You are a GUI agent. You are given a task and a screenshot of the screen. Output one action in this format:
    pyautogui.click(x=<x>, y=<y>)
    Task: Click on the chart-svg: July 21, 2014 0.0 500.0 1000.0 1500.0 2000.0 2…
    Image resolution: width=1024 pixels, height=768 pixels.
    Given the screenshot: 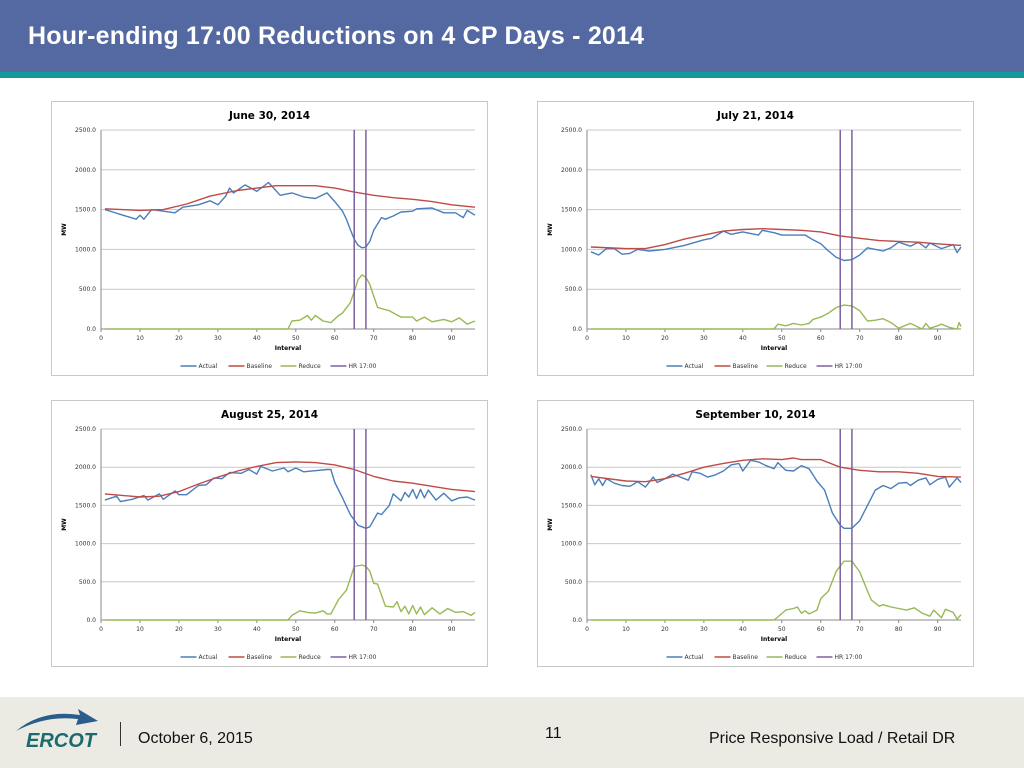 What is the action you would take?
    pyautogui.click(x=754, y=240)
    